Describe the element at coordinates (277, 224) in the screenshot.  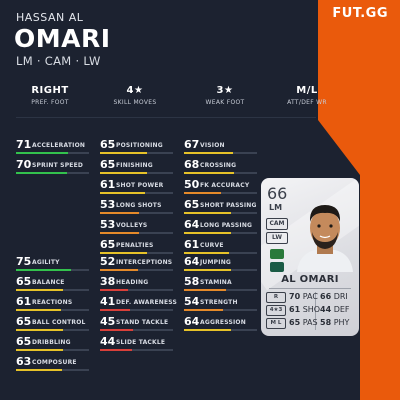
I see `card-alt-position: CAM` at that location.